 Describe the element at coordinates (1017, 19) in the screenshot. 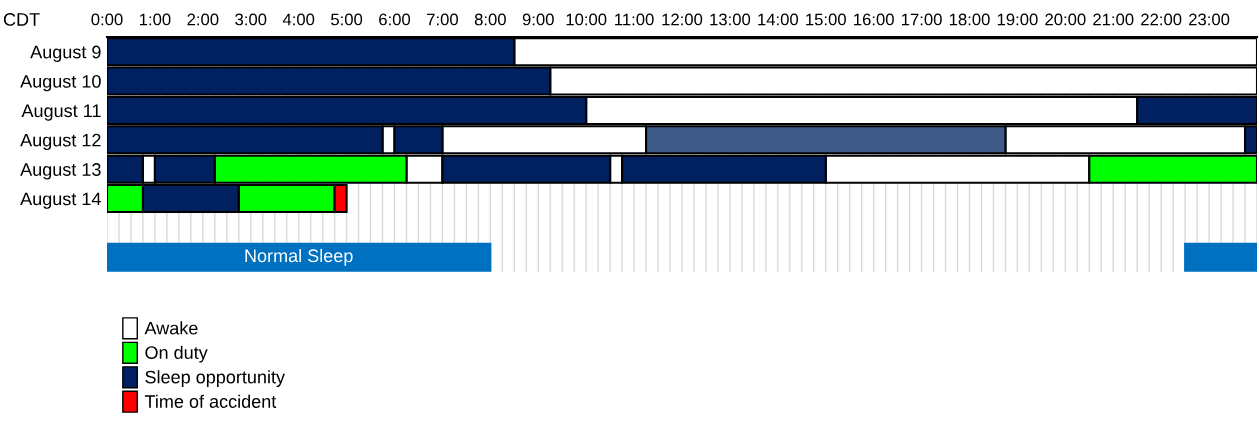

I see `x-tick-label: 19:00` at that location.